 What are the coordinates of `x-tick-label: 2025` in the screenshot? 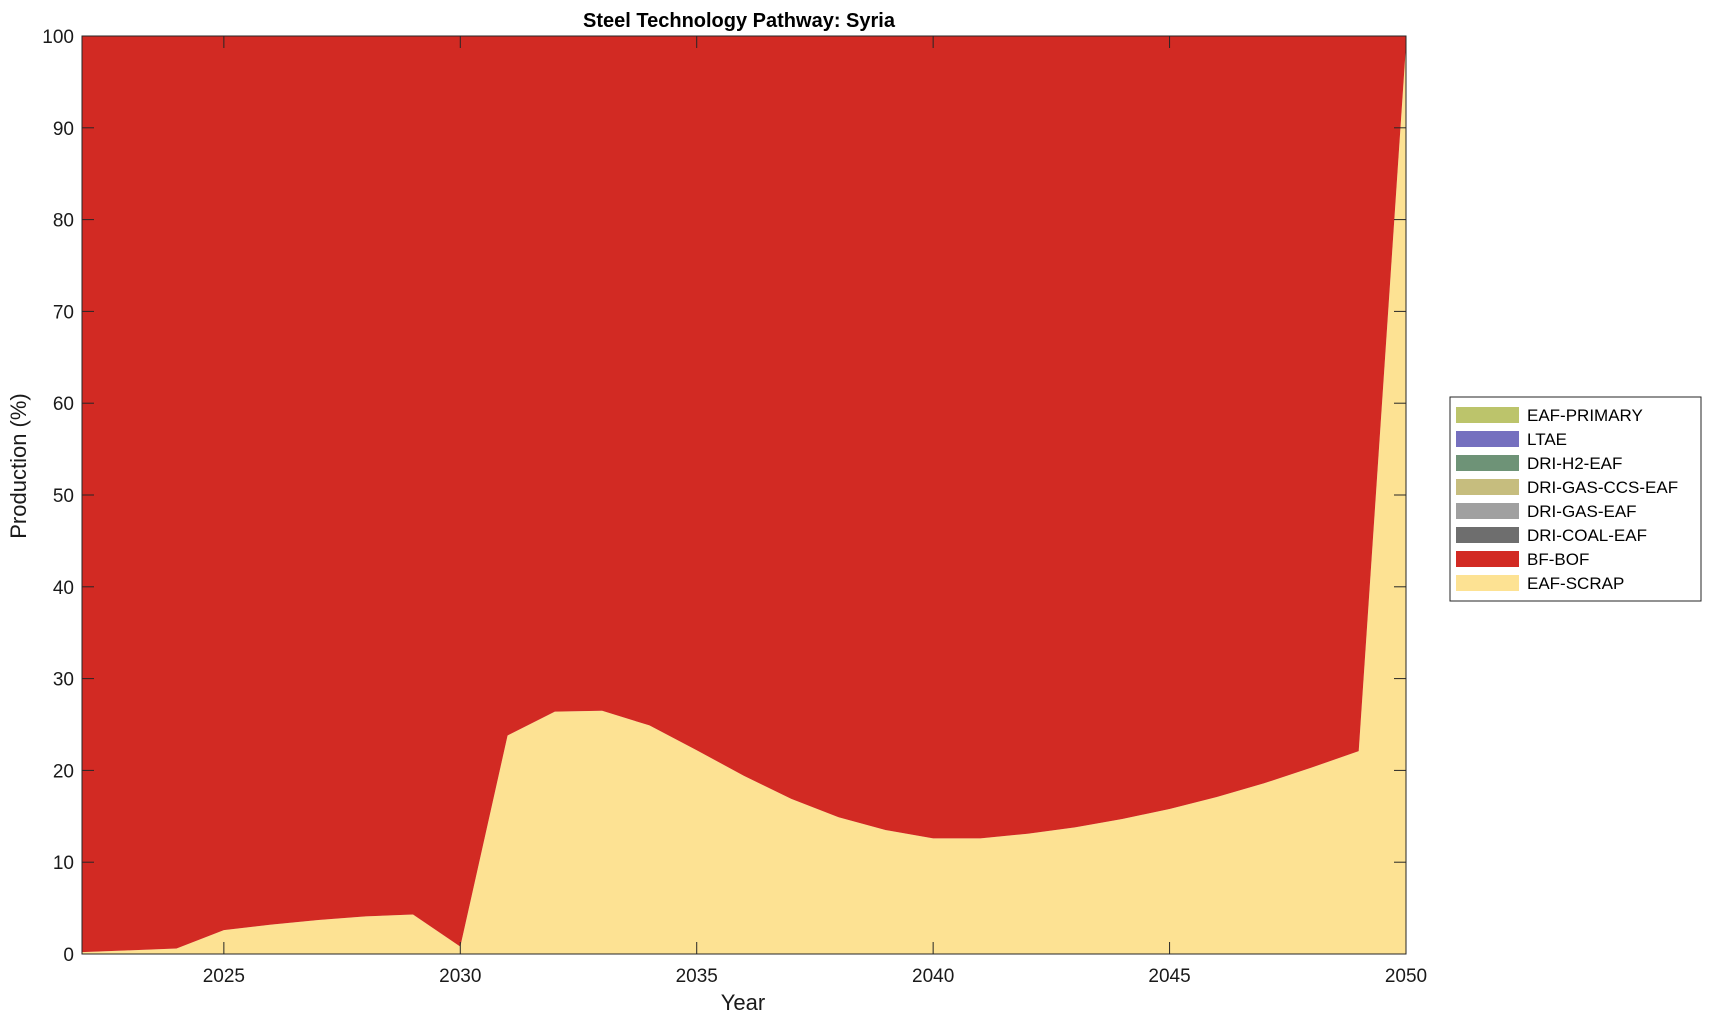 It's located at (224, 976).